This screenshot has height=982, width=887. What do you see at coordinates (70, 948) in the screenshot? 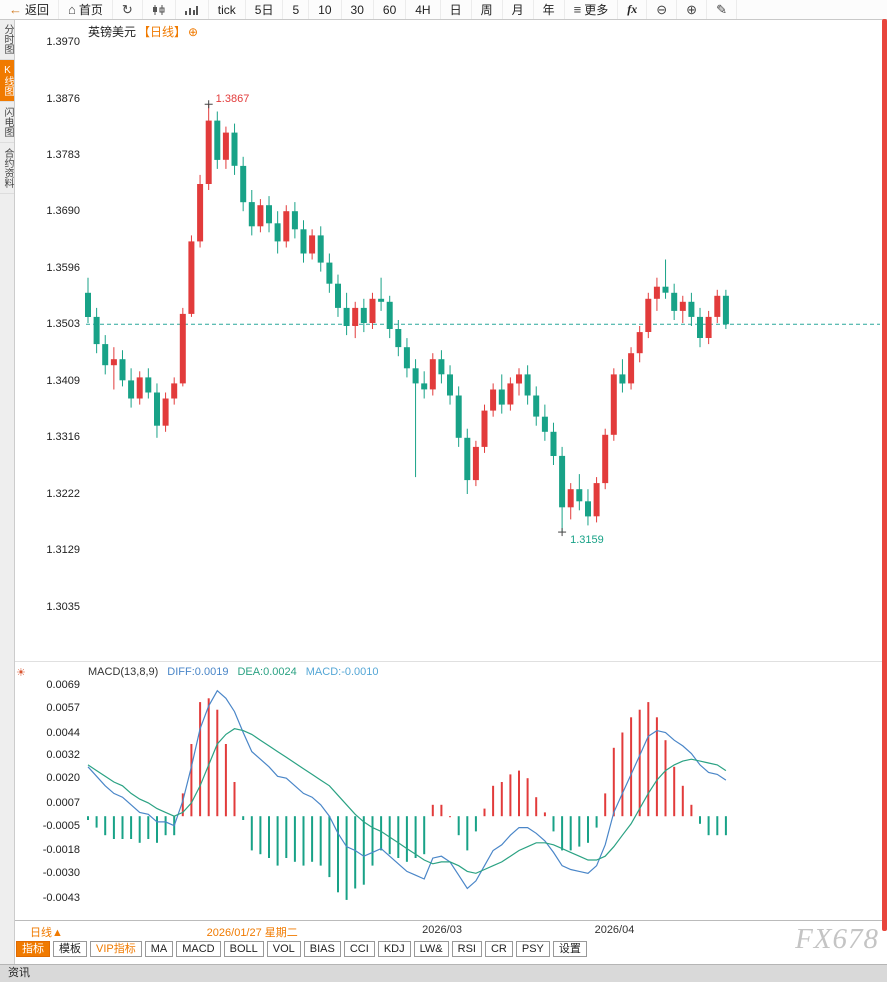
I see `tab-template: 模板` at bounding box center [70, 948].